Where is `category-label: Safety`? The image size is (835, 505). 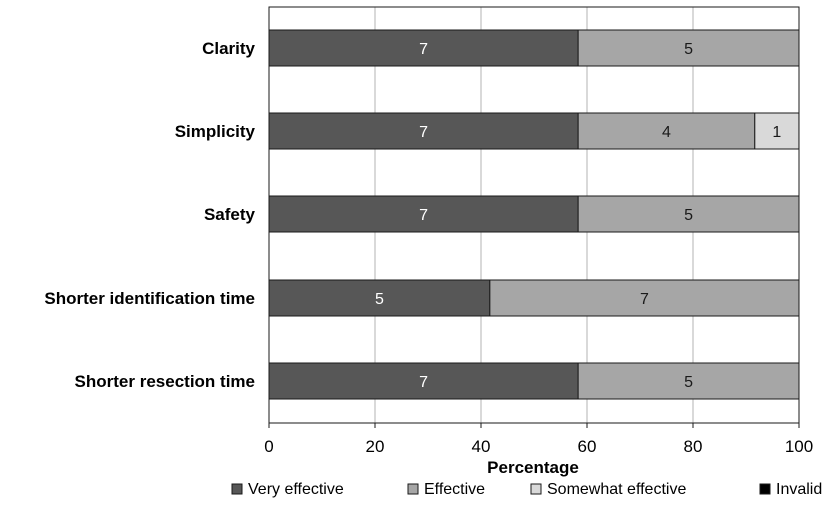
category-label: Safety is located at coordinates (230, 214).